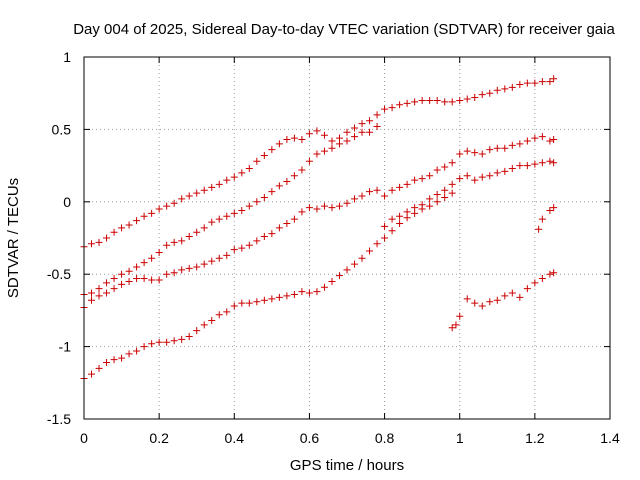  Describe the element at coordinates (347, 465) in the screenshot. I see `x-axis-label: GPS time / hours` at that location.